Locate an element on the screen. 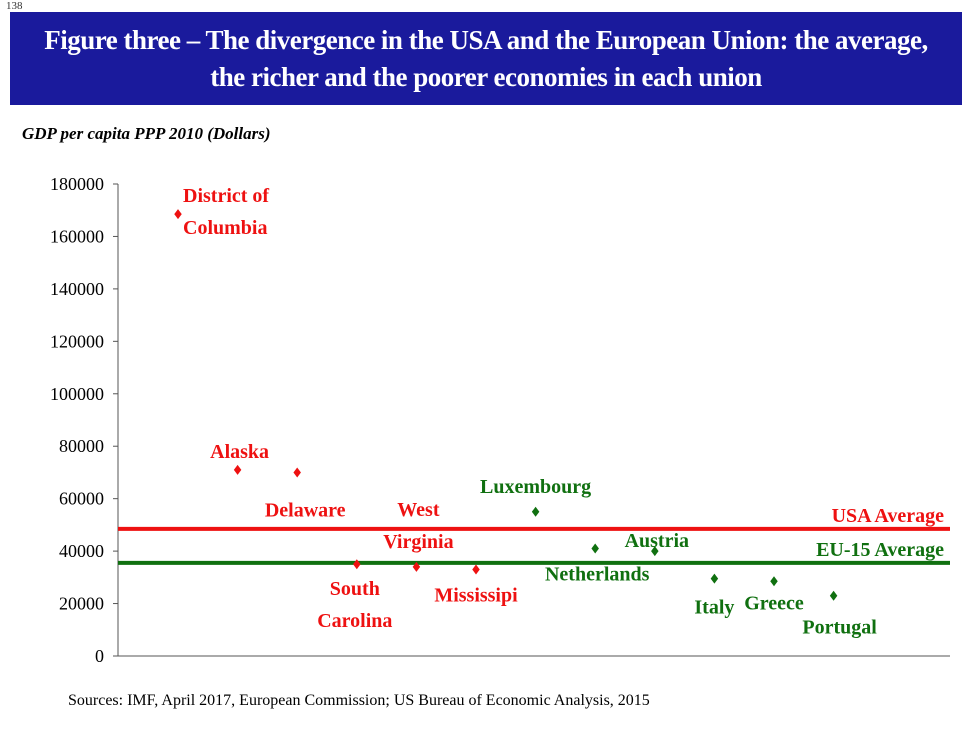 This screenshot has height=733, width=963. y-tick-label: 180000 is located at coordinates (77, 184).